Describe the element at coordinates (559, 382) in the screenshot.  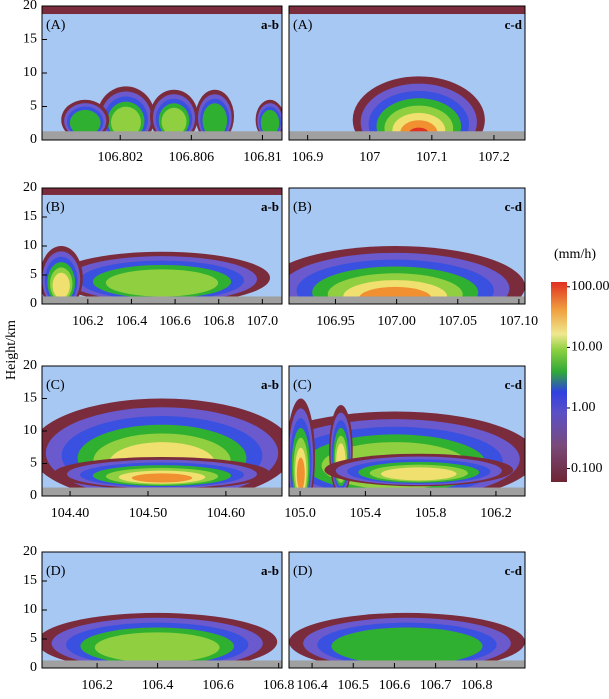
I see `colorbar` at that location.